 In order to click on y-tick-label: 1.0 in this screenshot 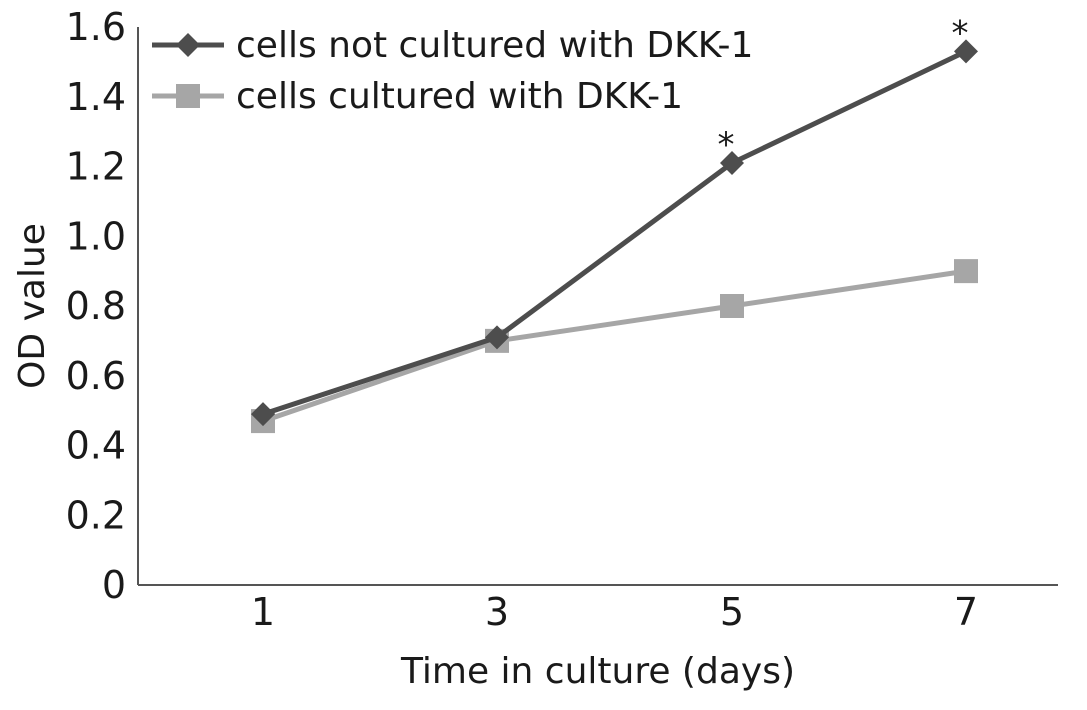, I will do `click(96, 236)`.